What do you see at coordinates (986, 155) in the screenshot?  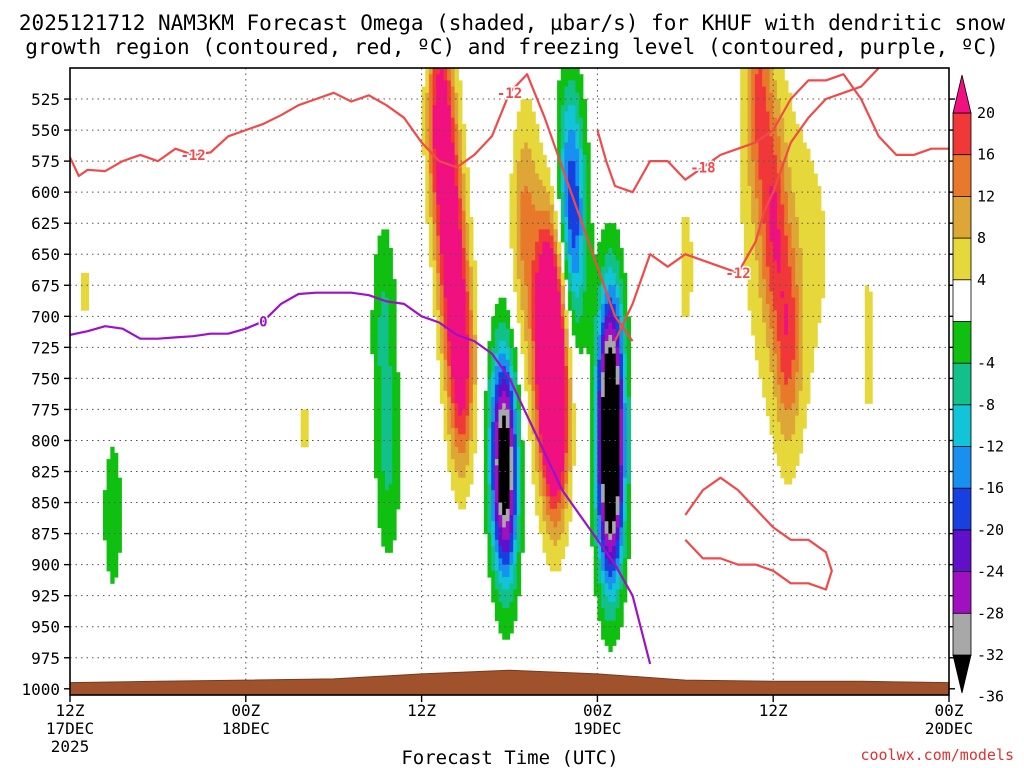 I see `colorbar-label: 16` at bounding box center [986, 155].